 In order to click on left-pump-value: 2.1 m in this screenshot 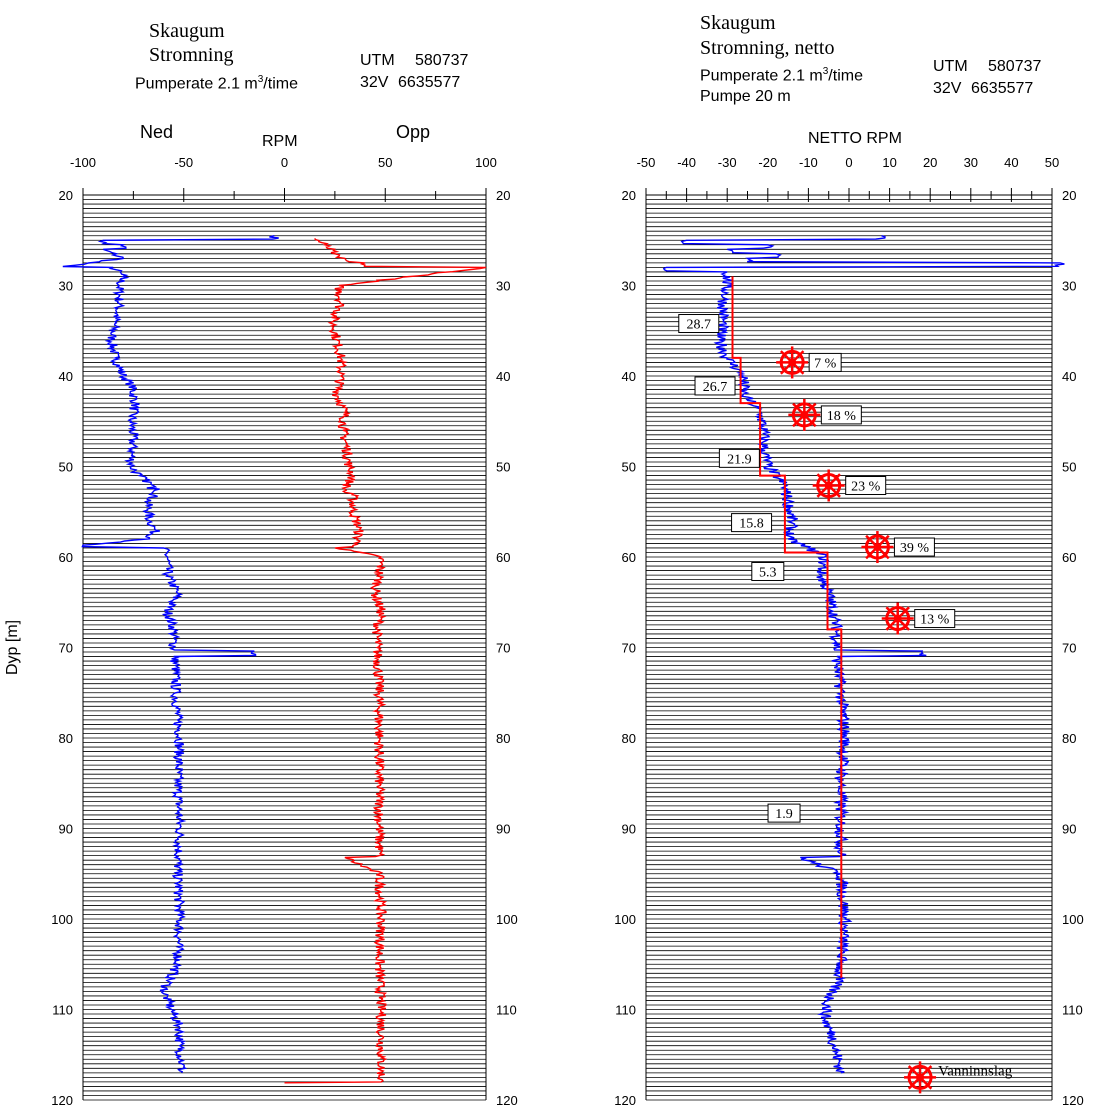, I will do `click(237, 84)`.